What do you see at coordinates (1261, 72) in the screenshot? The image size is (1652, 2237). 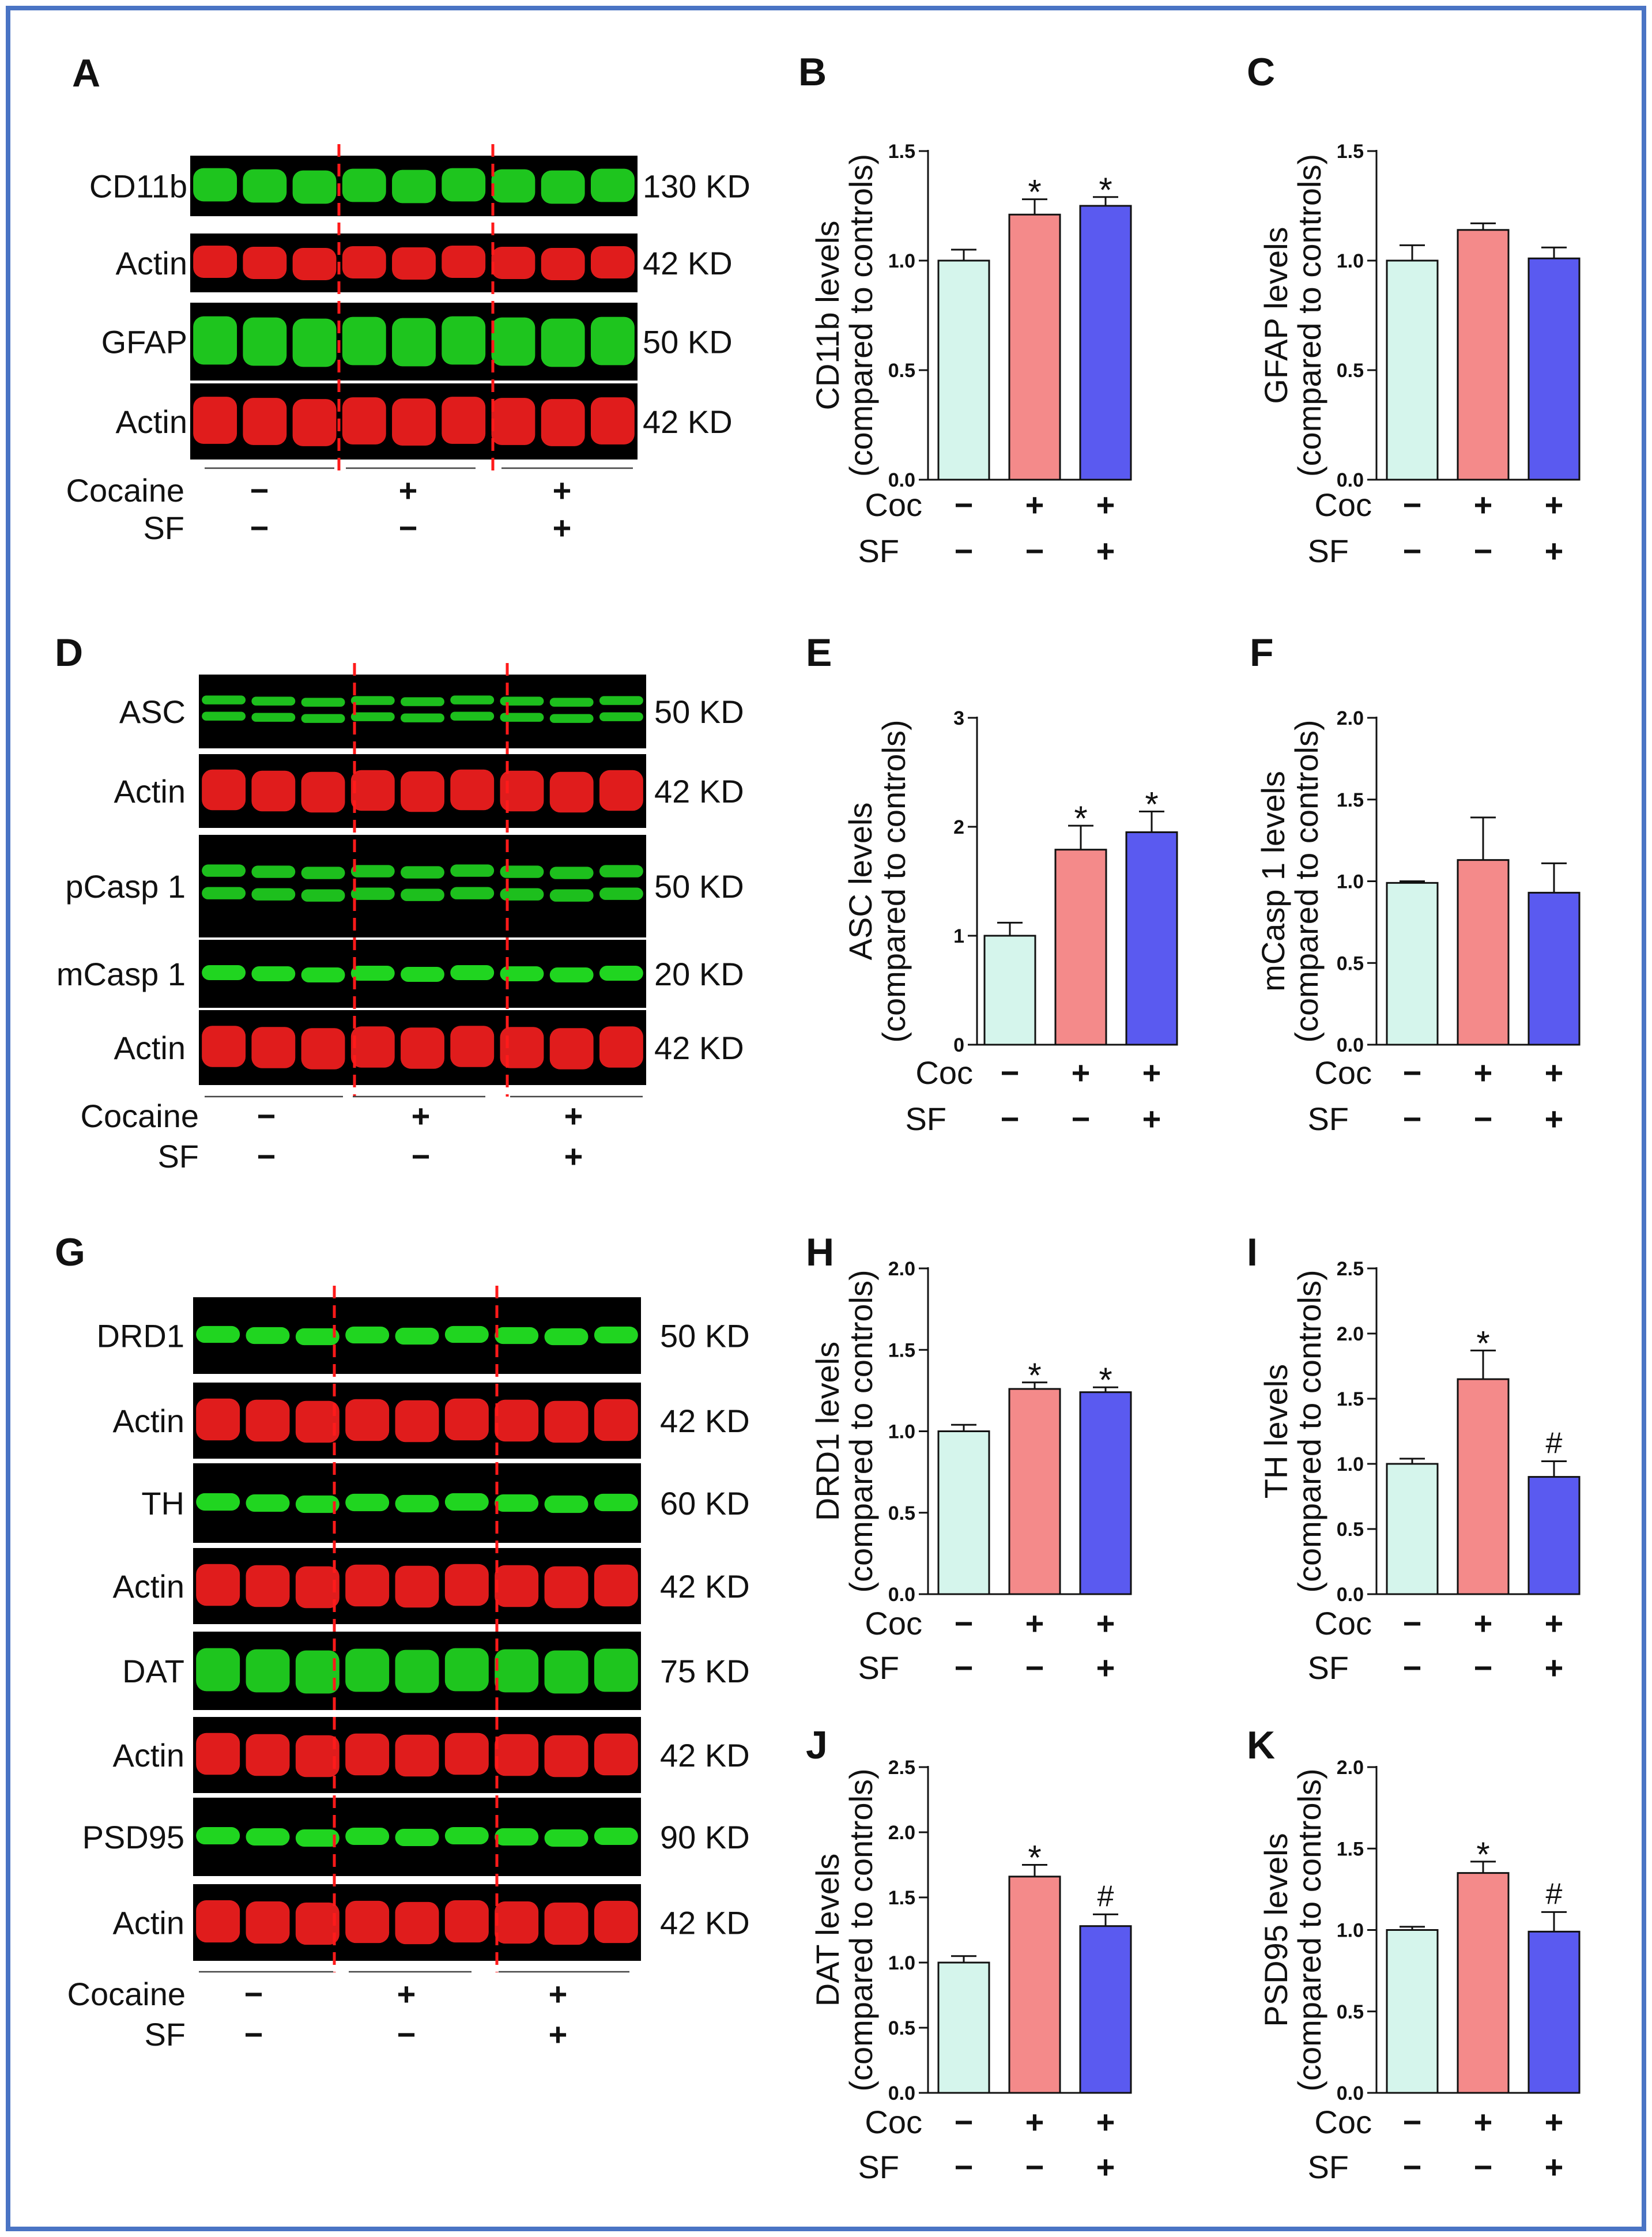 I see `panel-letter: C` at bounding box center [1261, 72].